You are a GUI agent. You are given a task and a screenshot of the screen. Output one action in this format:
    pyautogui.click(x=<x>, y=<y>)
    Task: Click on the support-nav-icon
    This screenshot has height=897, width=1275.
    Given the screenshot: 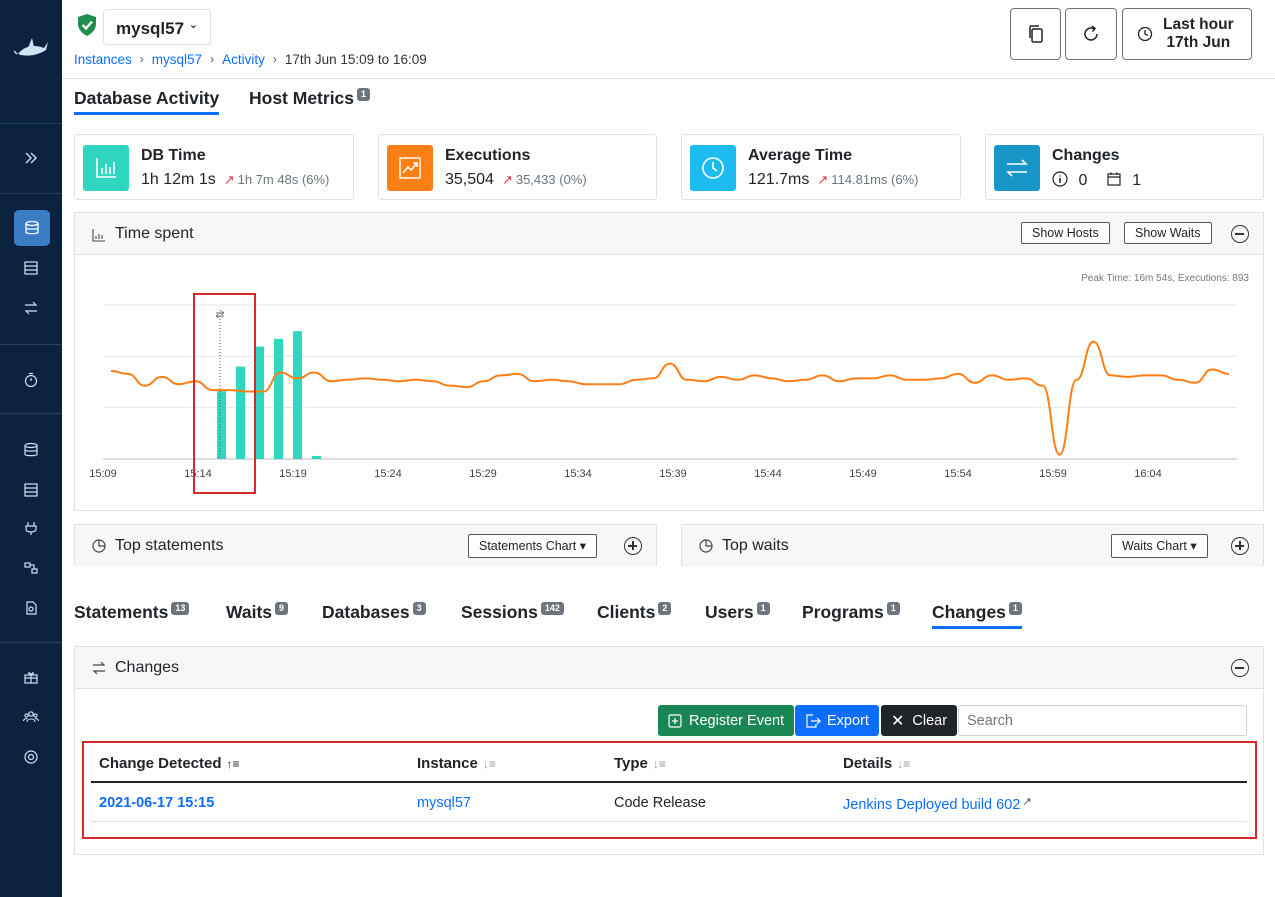 What is the action you would take?
    pyautogui.click(x=31, y=757)
    